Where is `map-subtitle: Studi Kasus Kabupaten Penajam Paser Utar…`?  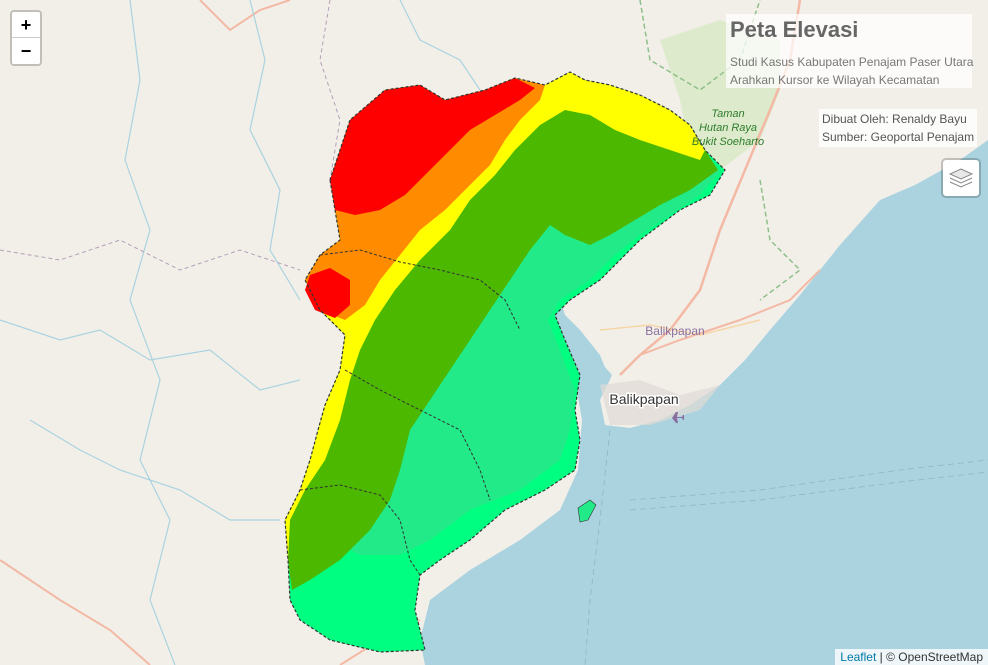
map-subtitle: Studi Kasus Kabupaten Penajam Paser Utar… is located at coordinates (852, 62).